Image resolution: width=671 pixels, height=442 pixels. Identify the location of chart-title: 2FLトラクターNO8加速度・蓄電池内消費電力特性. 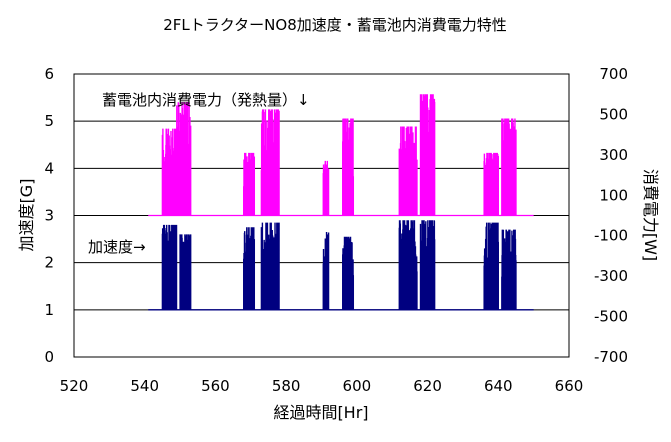
(335, 25).